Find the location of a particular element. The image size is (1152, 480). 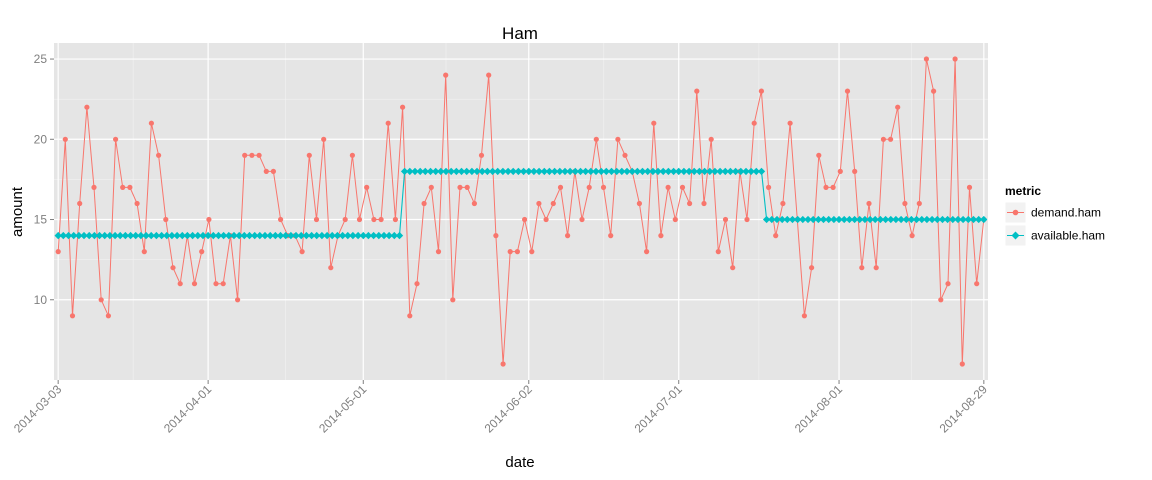

legend: metric demand.ham available.ham is located at coordinates (1054, 215).